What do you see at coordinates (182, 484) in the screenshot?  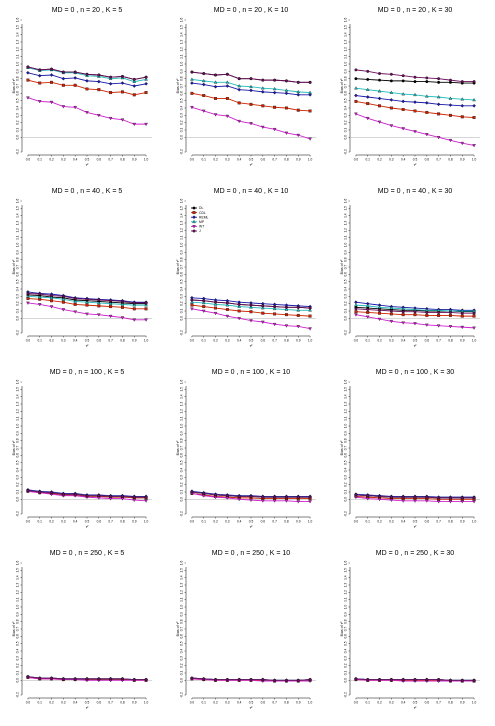 I see `y-tick-label: 0.2` at bounding box center [182, 484].